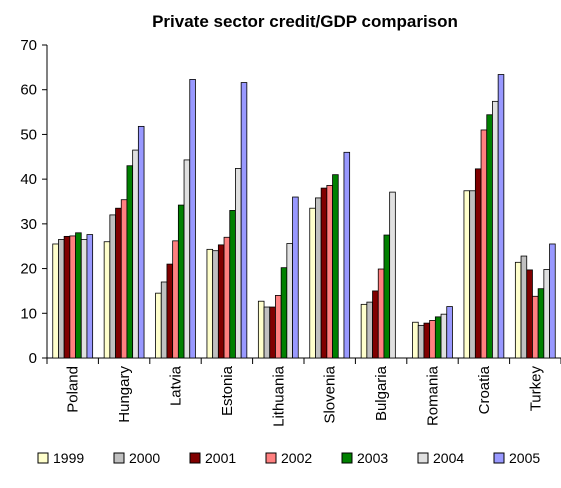 The image size is (561, 488). What do you see at coordinates (376, 324) in the screenshot?
I see `bar-bulgaria-2001` at bounding box center [376, 324].